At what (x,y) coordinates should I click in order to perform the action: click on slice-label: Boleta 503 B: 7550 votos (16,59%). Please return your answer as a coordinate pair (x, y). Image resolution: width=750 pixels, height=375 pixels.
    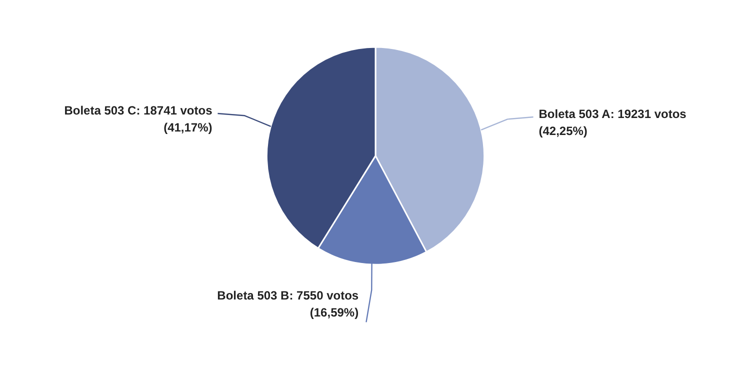
    Looking at the image, I should click on (288, 304).